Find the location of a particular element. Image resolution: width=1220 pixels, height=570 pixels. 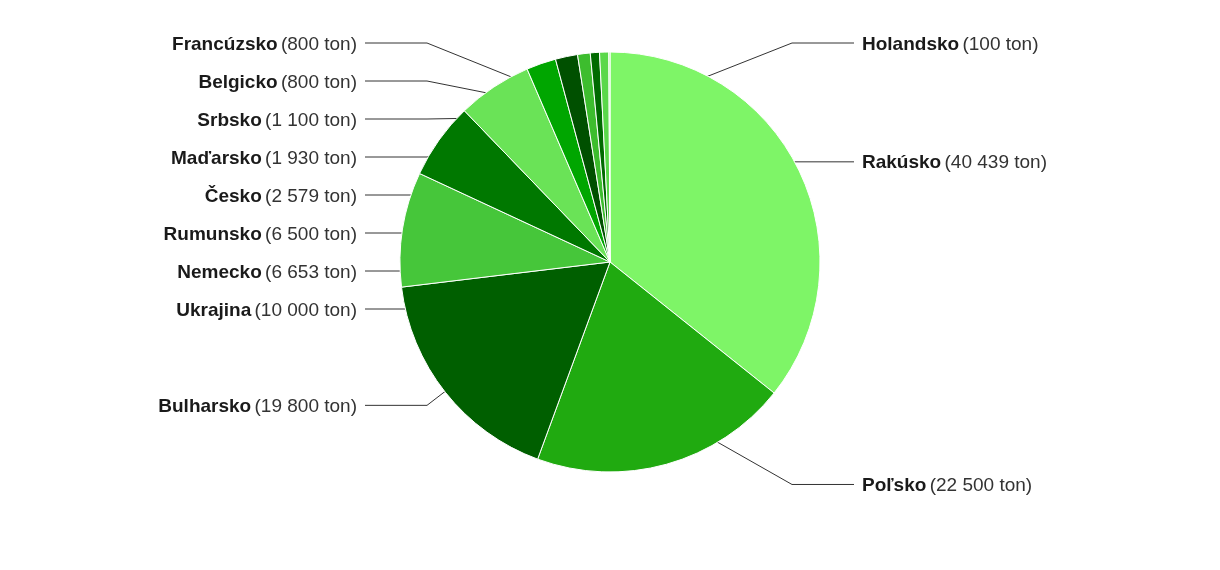

slice-label: Nemecko is located at coordinates (219, 271).